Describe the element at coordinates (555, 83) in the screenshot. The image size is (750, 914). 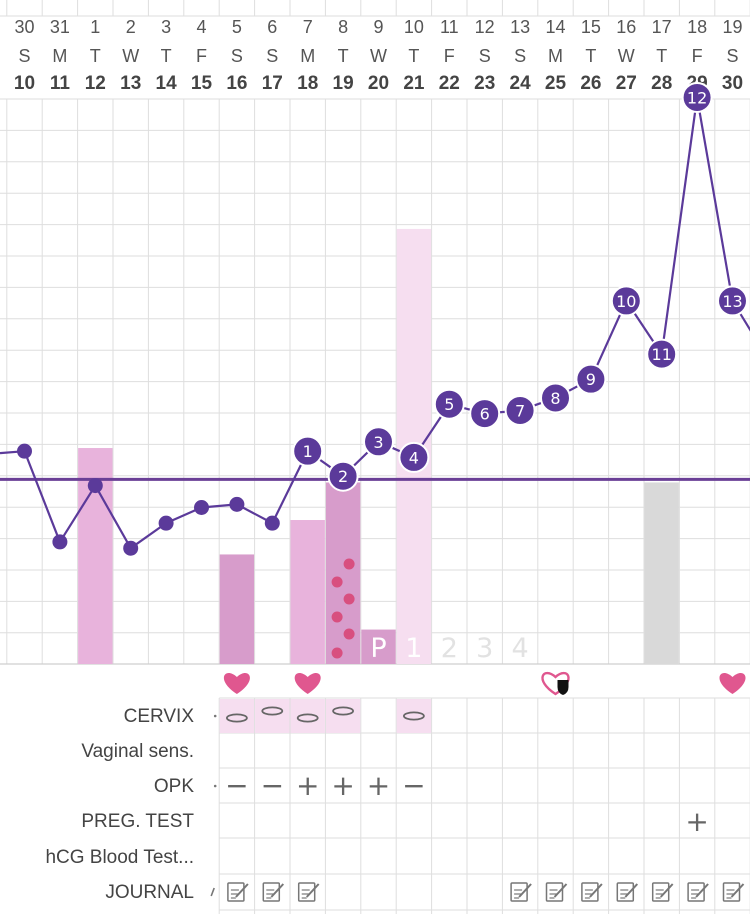
I see `header-cycle-day: 25` at that location.